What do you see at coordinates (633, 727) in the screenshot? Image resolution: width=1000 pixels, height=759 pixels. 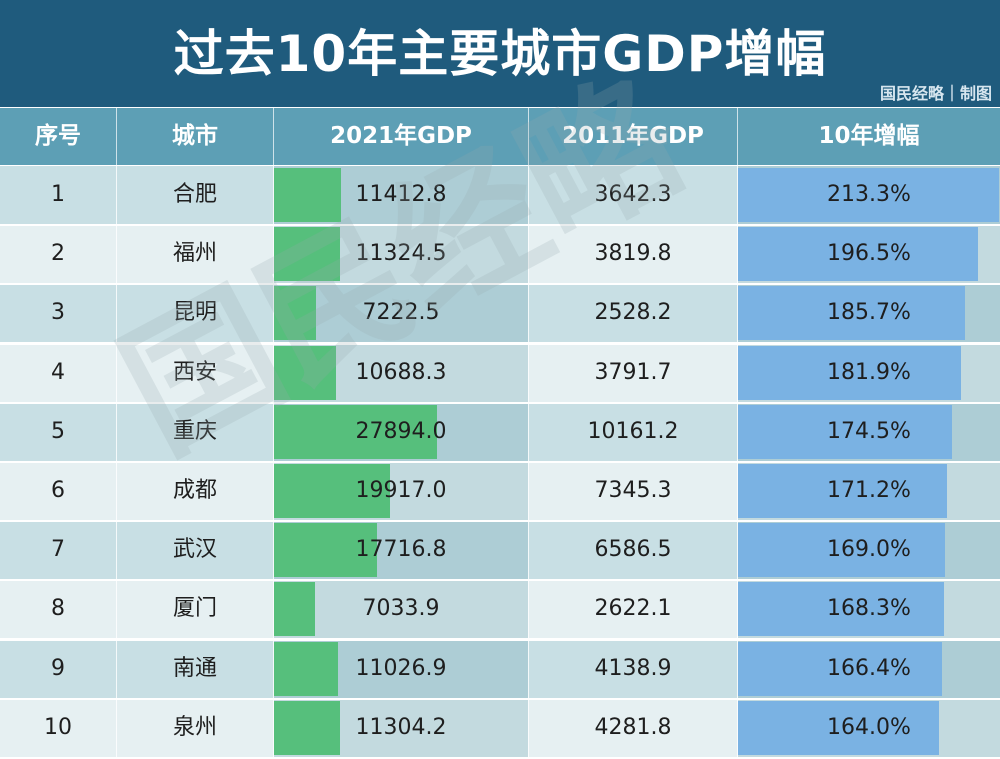 I see `gdp-2011-cell: 4281.8` at bounding box center [633, 727].